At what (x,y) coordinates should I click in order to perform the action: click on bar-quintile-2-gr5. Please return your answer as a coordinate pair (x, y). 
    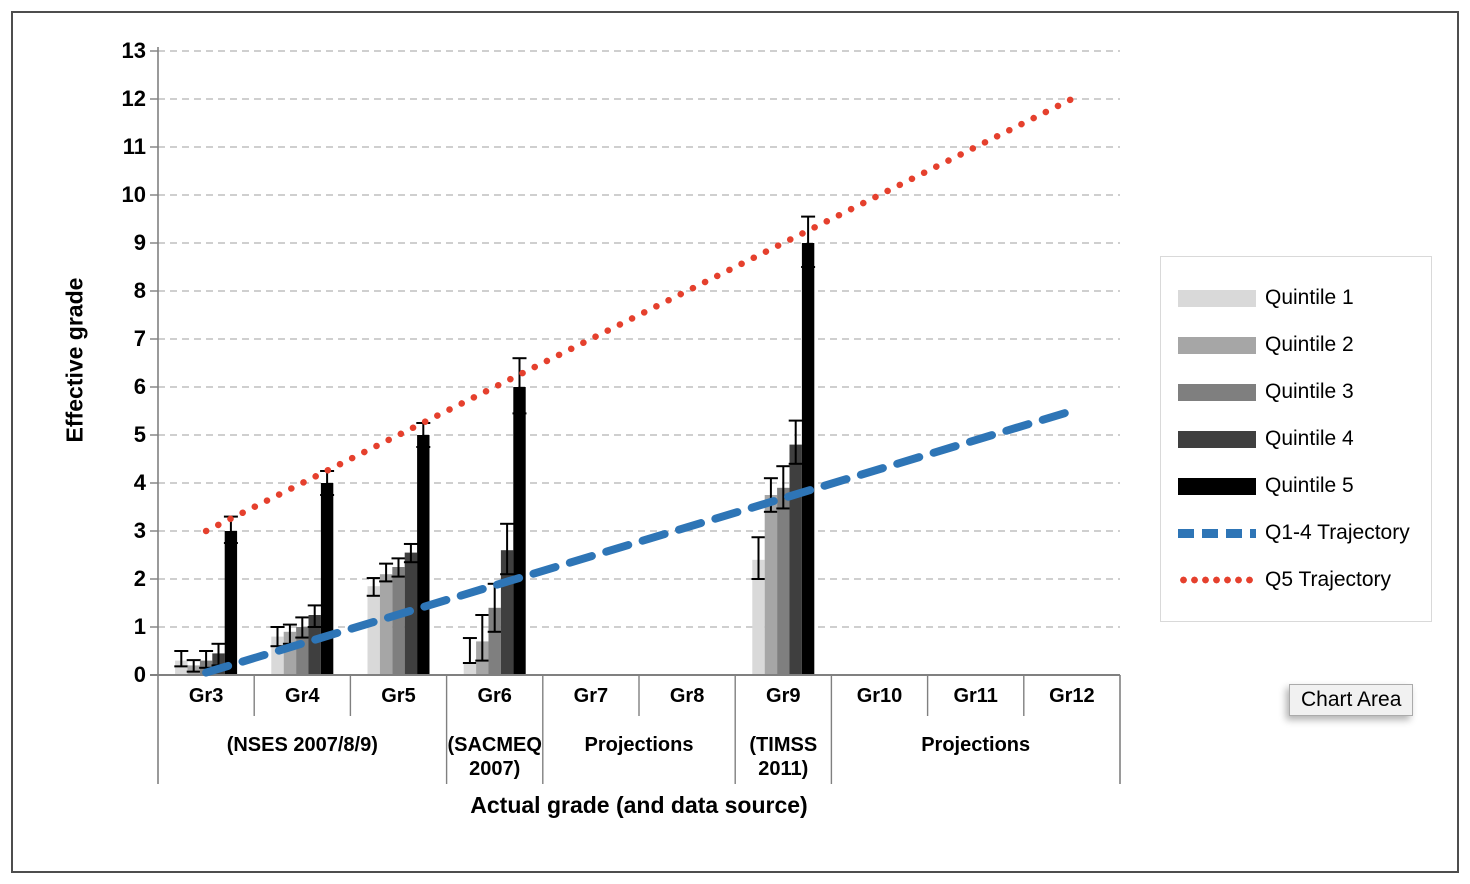
    Looking at the image, I should click on (386, 624).